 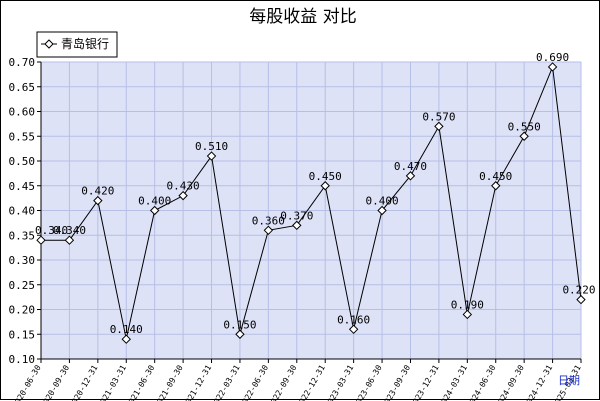 What do you see at coordinates (84, 382) in the screenshot?
I see `x-tick-label: 2020-12-31` at bounding box center [84, 382].